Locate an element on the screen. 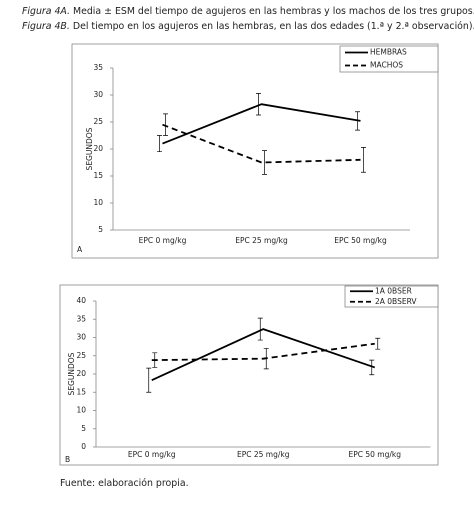  legend-label: 2A 0BSERV is located at coordinates (396, 301).